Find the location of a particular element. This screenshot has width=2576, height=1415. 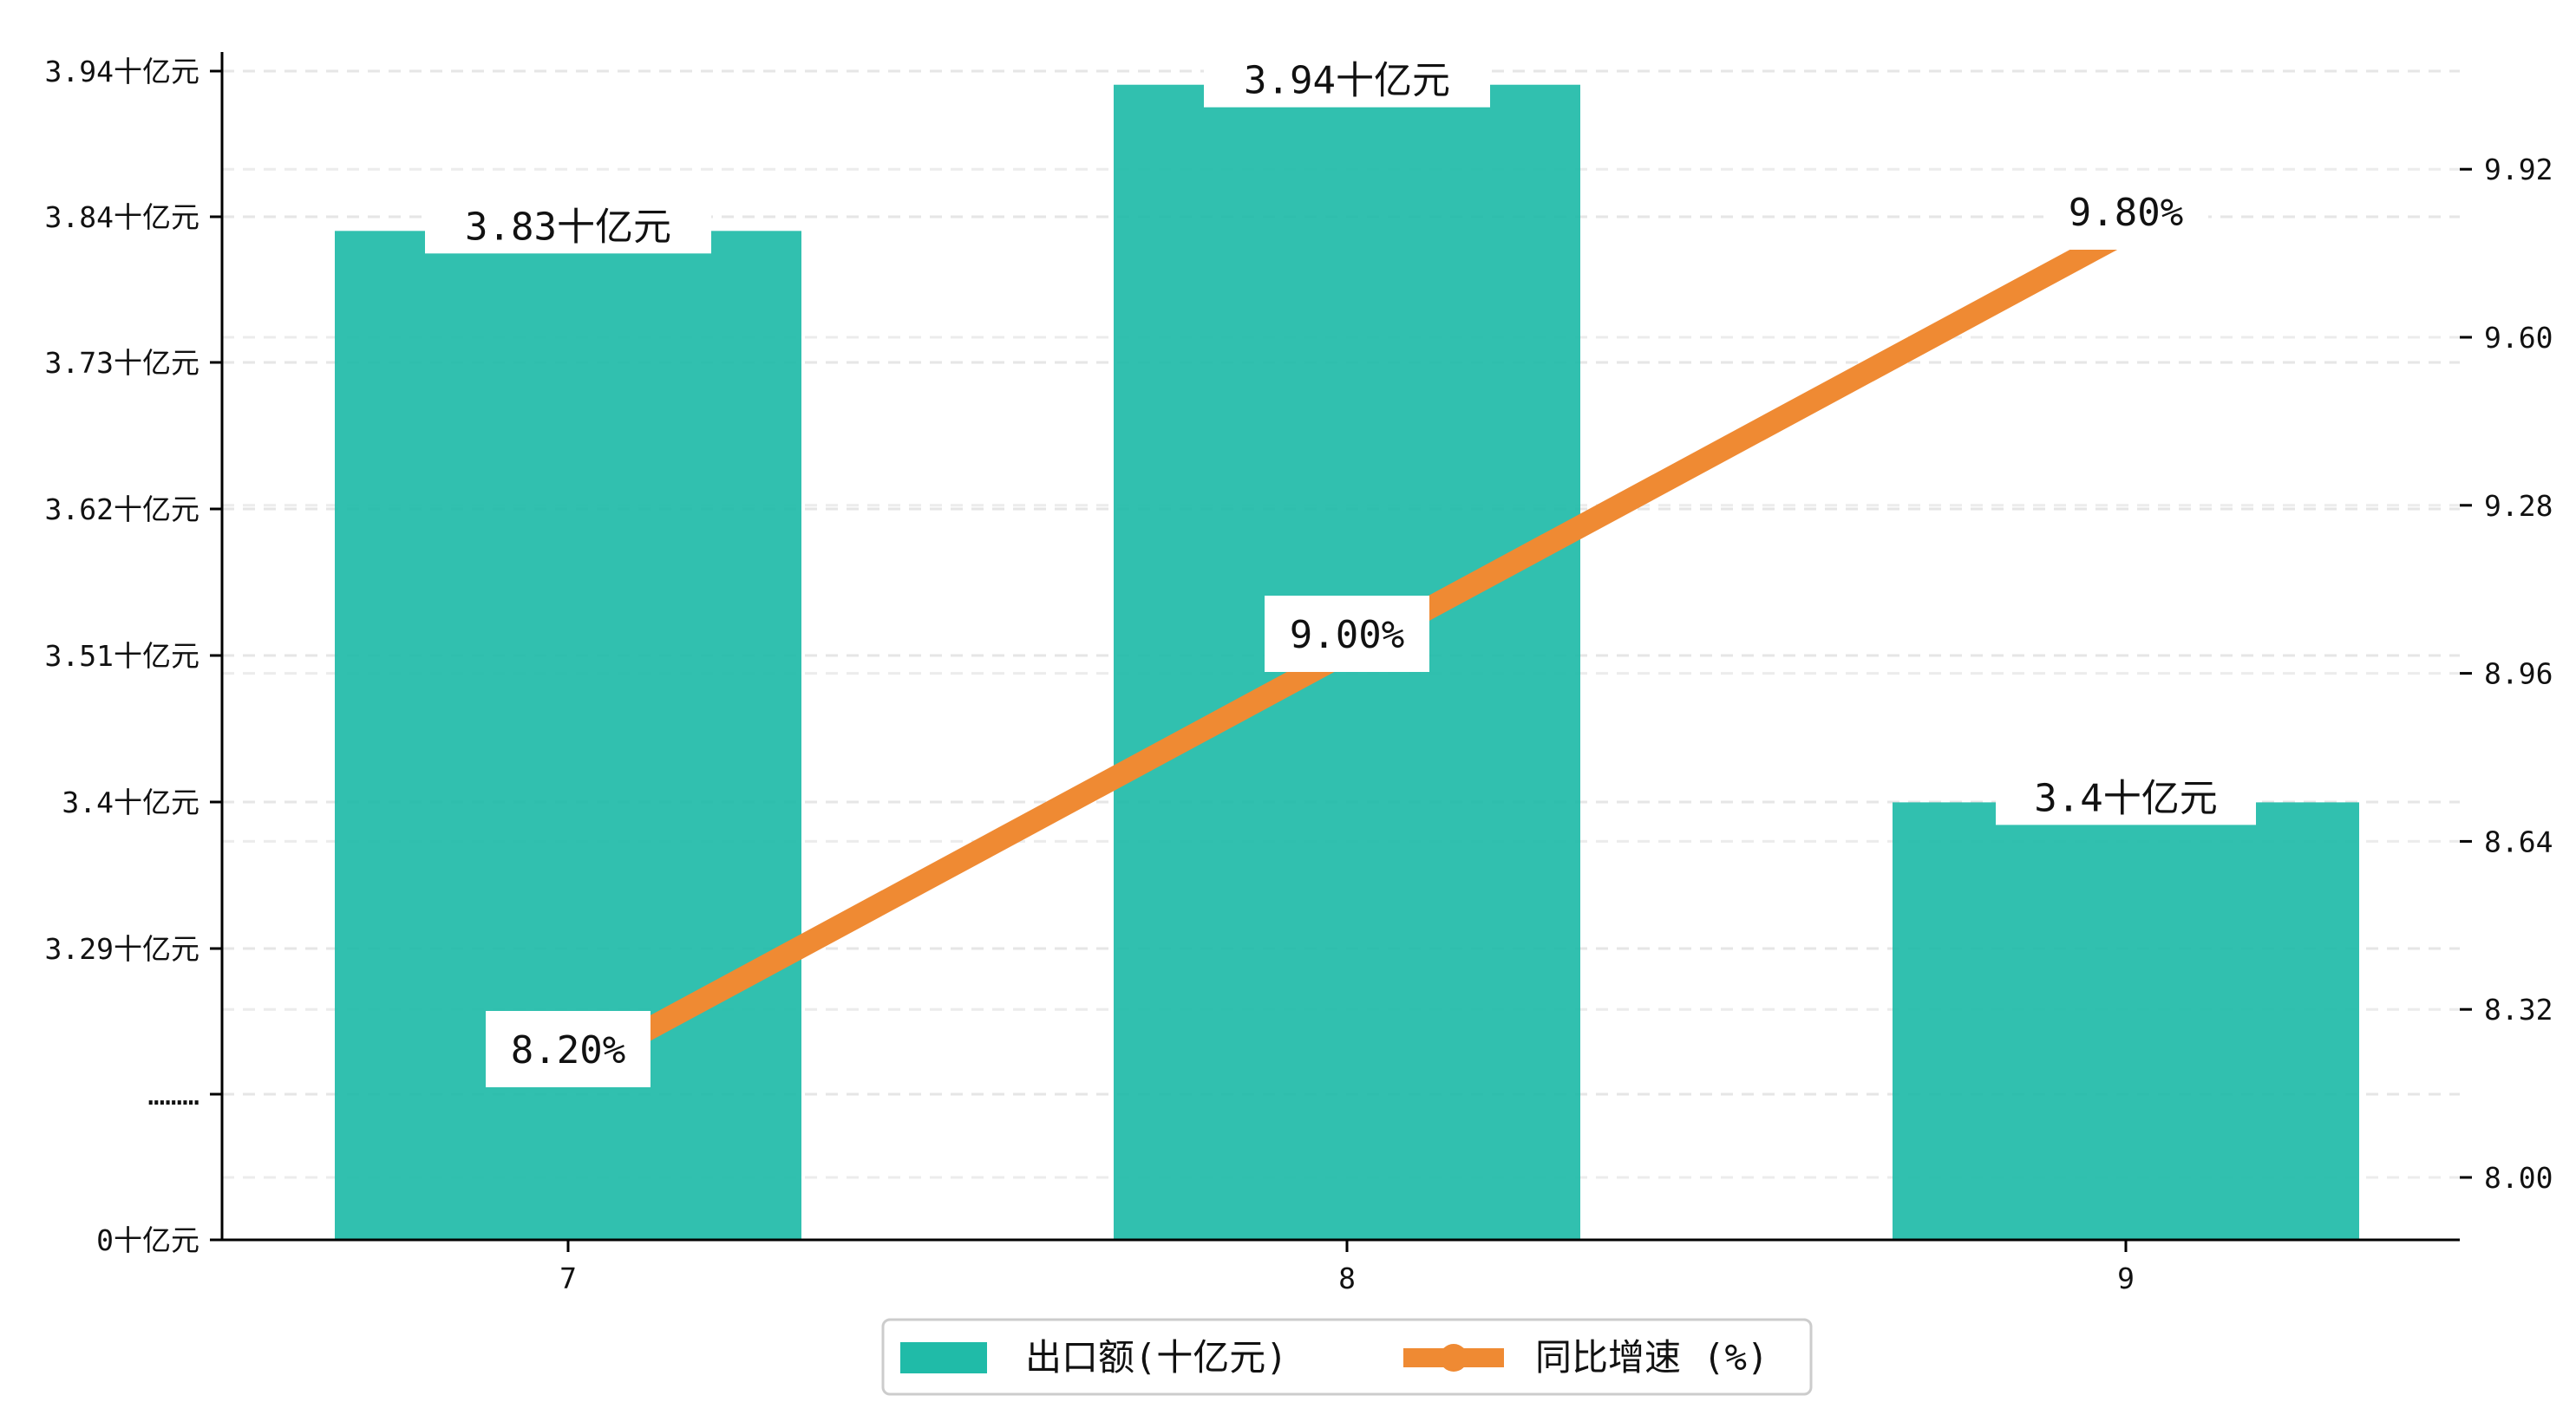

bar-value-label: 3.94十亿元 is located at coordinates (1347, 81).